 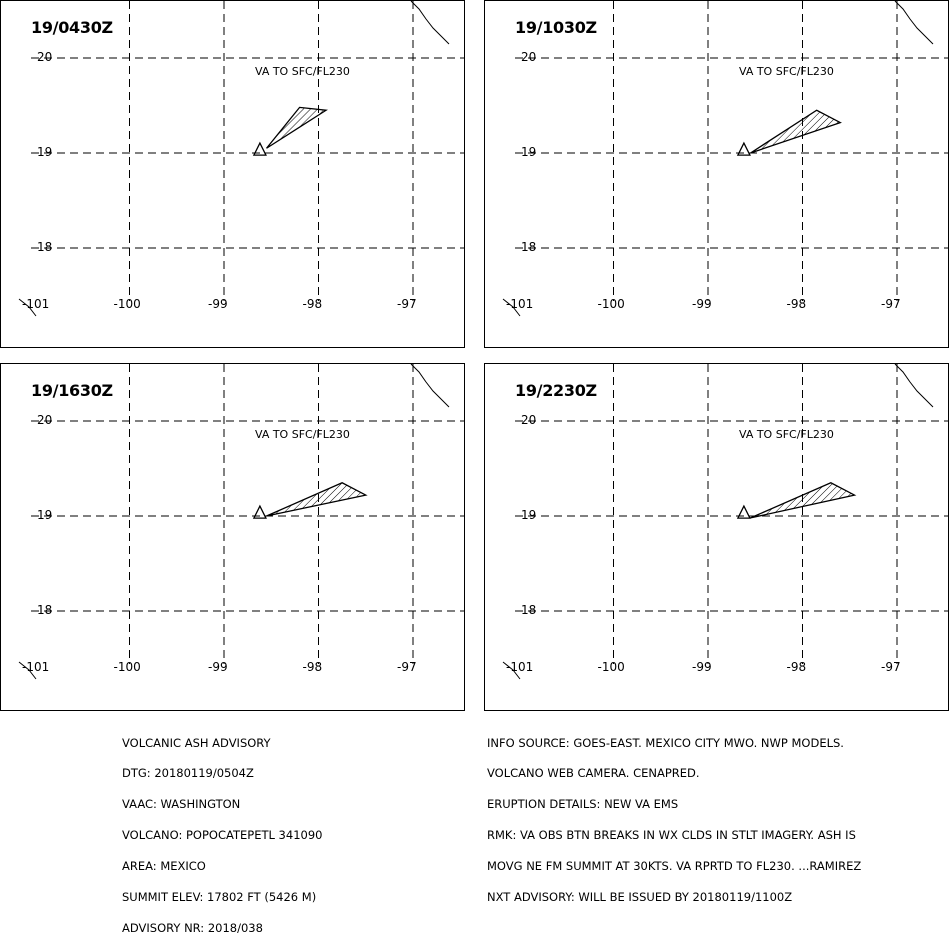 I want to click on advisory-line: VOLCANIC ASH ADVISORY, so click(x=196, y=742).